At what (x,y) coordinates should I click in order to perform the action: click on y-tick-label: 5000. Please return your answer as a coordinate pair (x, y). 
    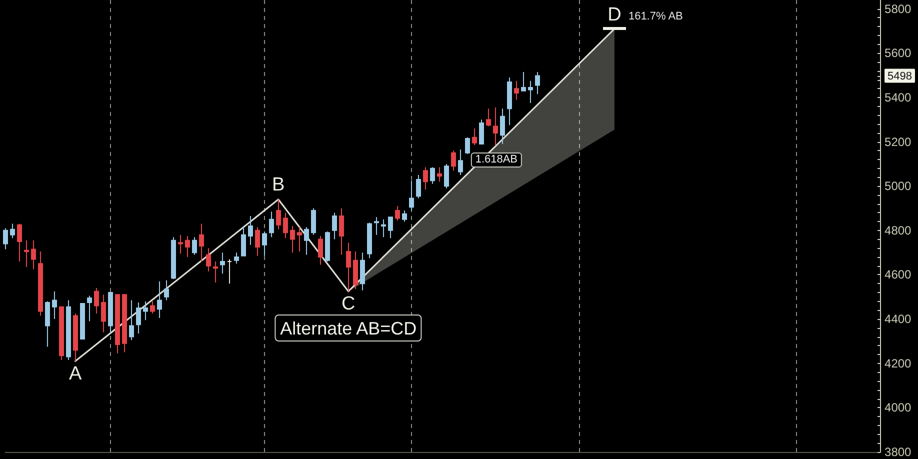
    Looking at the image, I should click on (898, 186).